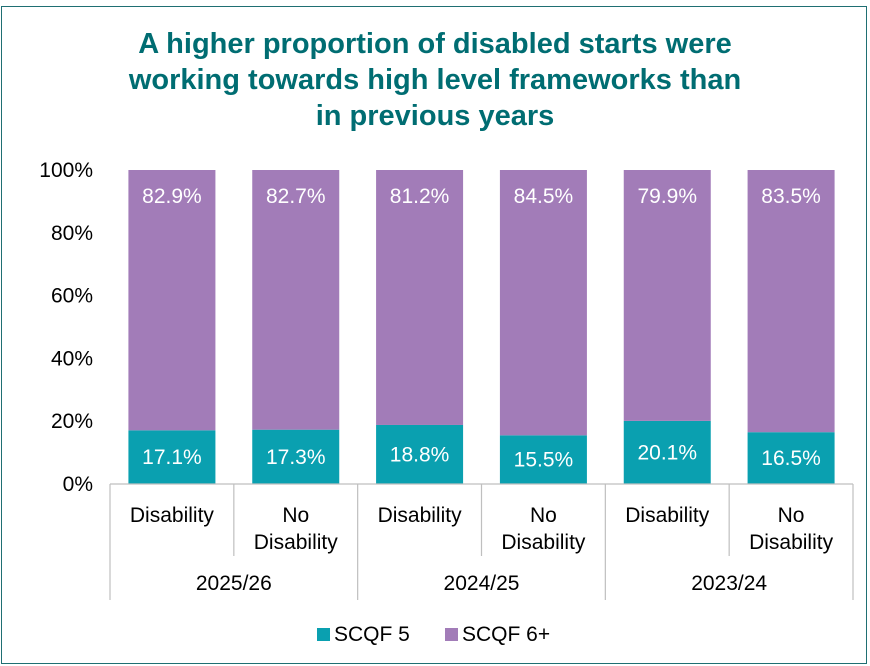 This screenshot has width=870, height=666. What do you see at coordinates (296, 196) in the screenshot?
I see `data-label: 82.7%` at bounding box center [296, 196].